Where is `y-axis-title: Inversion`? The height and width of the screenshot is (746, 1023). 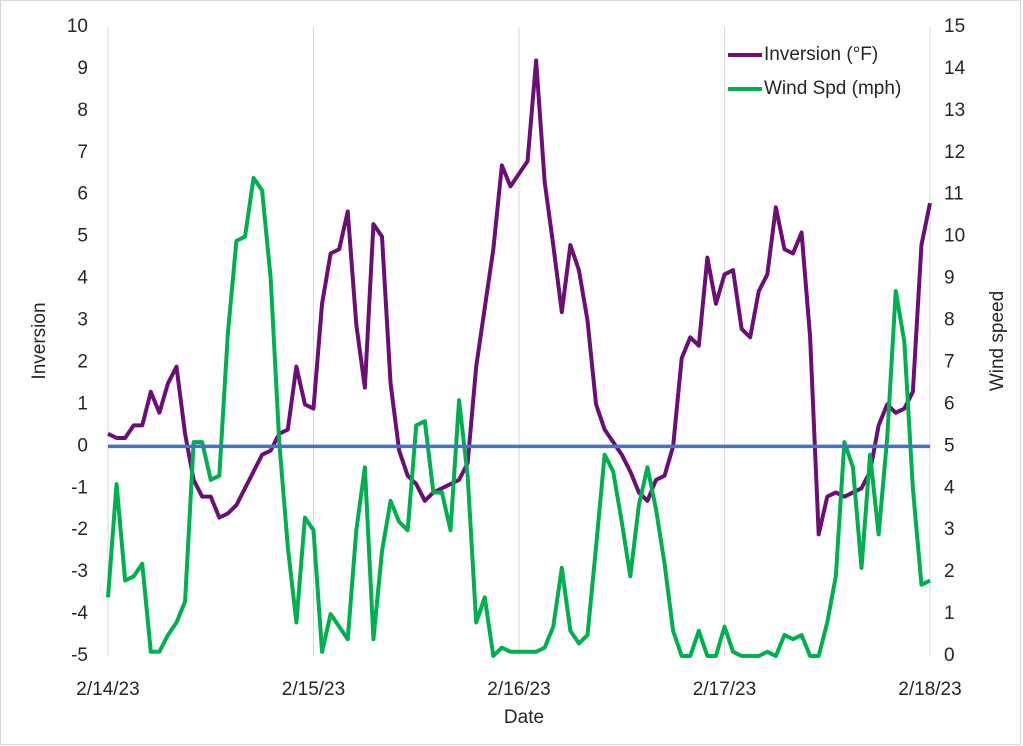 y-axis-title: Inversion is located at coordinates (39, 340).